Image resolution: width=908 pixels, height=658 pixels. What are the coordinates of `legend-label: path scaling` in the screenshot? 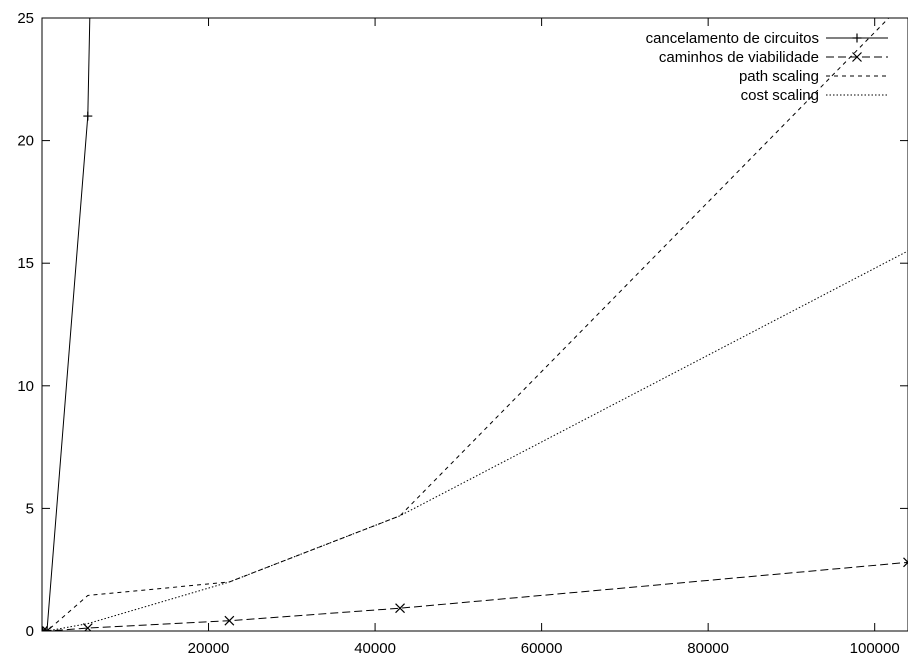 It's located at (779, 76).